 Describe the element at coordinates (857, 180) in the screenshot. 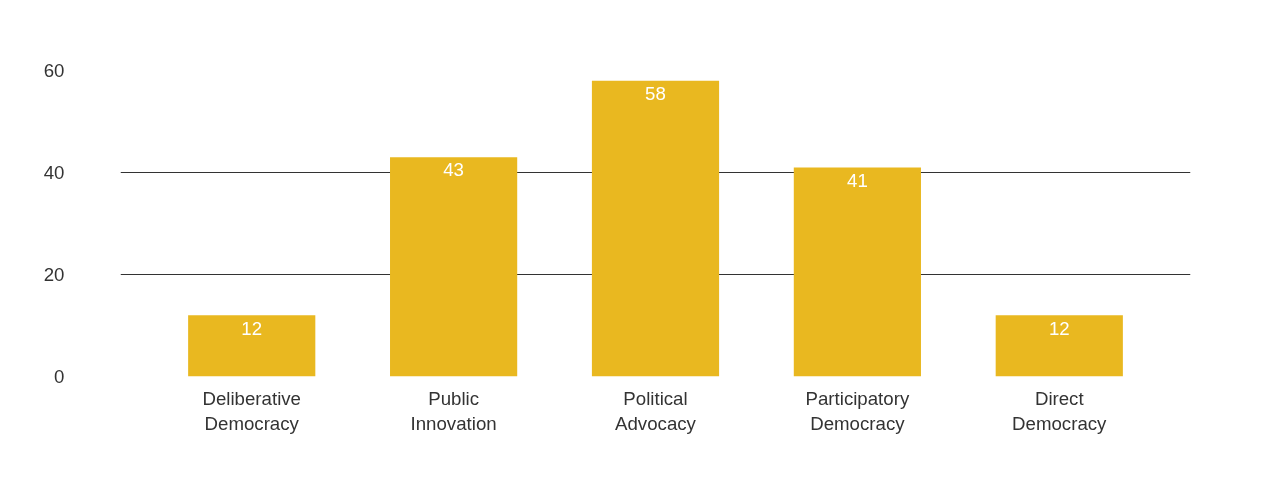

I see `data-label: 41` at that location.